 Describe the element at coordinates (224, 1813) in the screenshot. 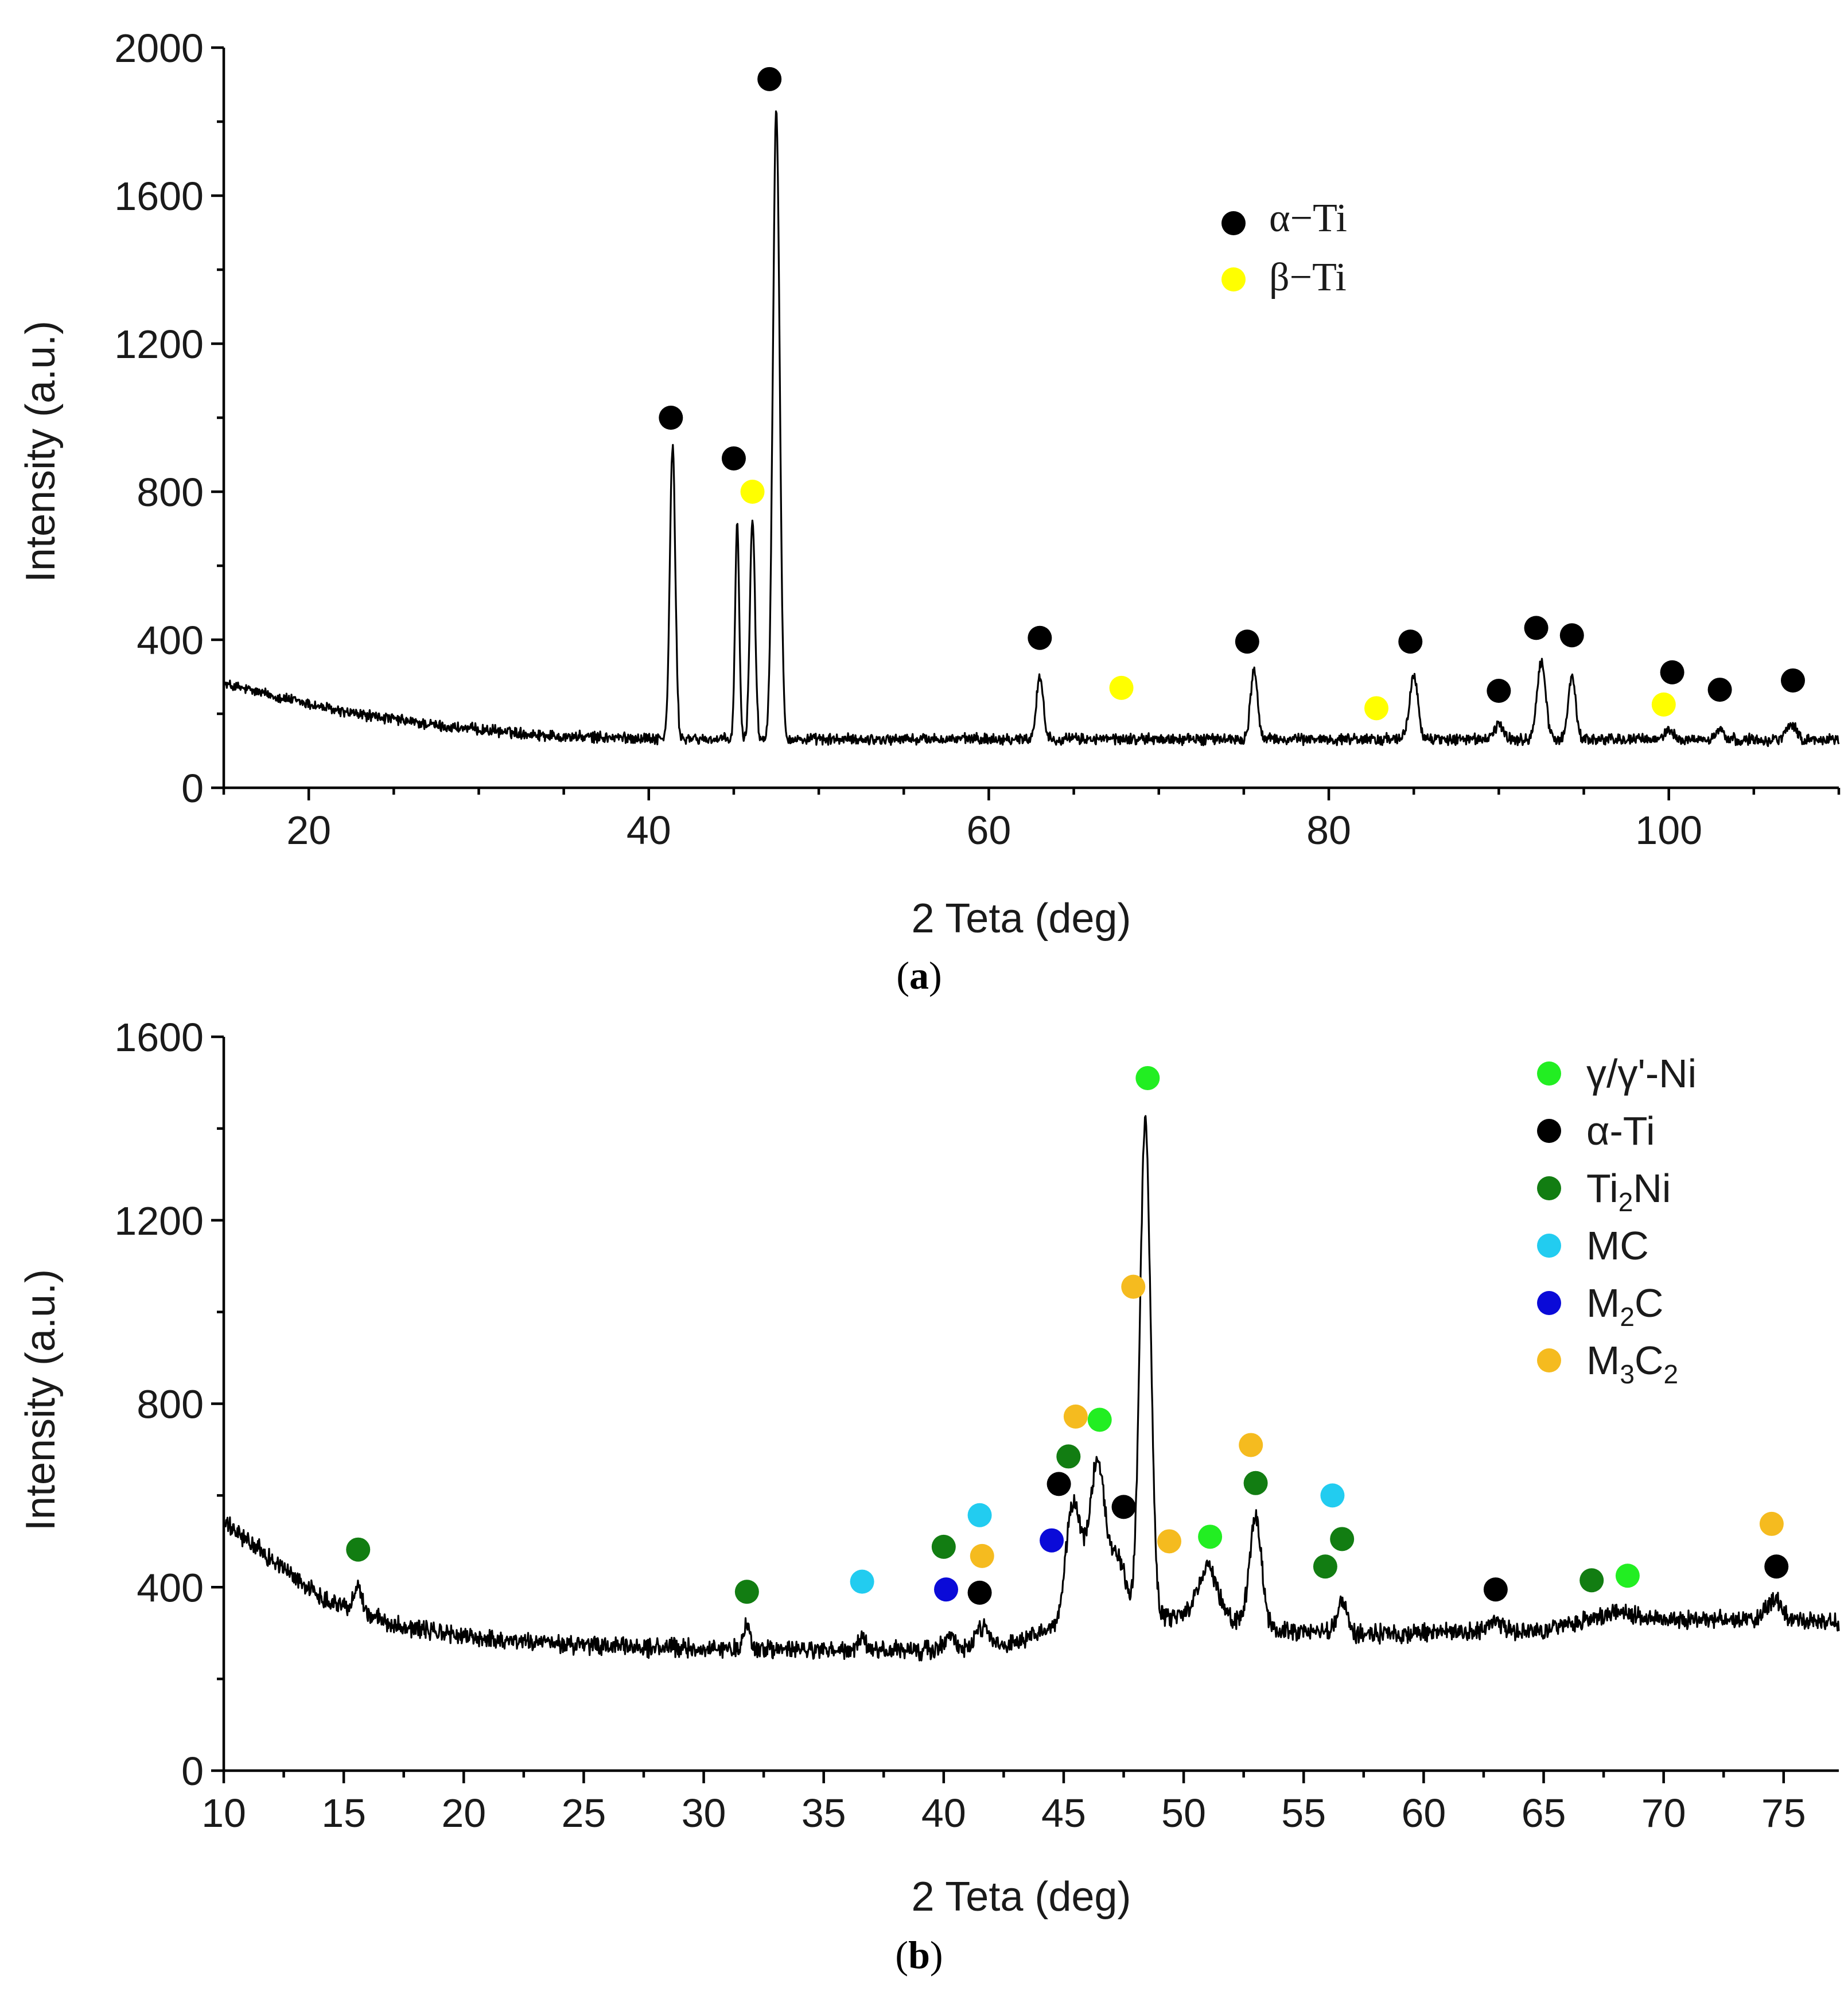

I see `x-tick-label: 10` at that location.